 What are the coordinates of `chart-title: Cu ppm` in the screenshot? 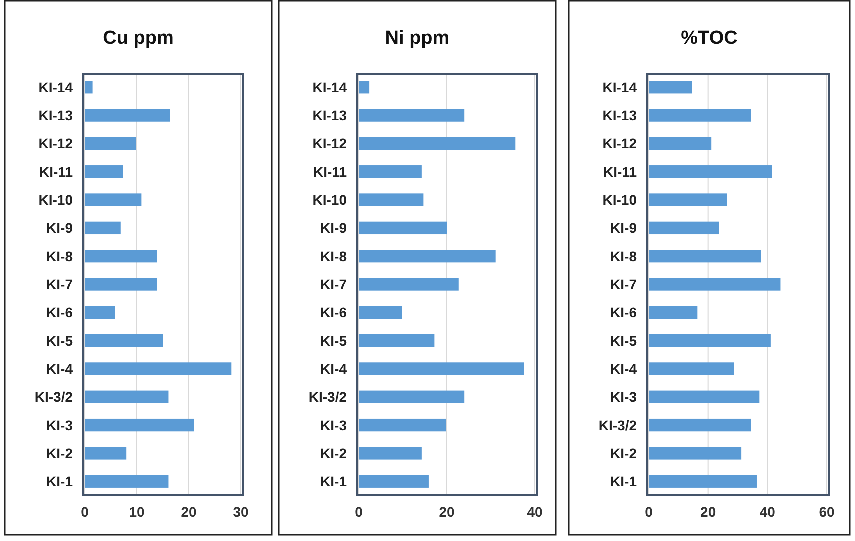 It's located at (138, 38).